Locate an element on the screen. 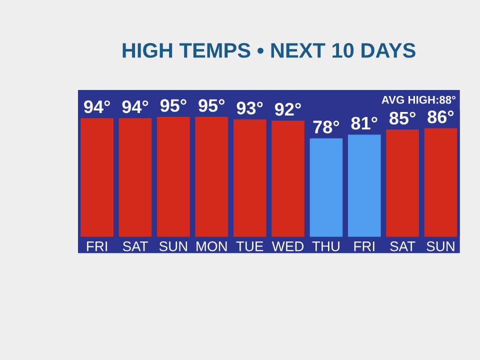  data-label: 78° is located at coordinates (326, 127).